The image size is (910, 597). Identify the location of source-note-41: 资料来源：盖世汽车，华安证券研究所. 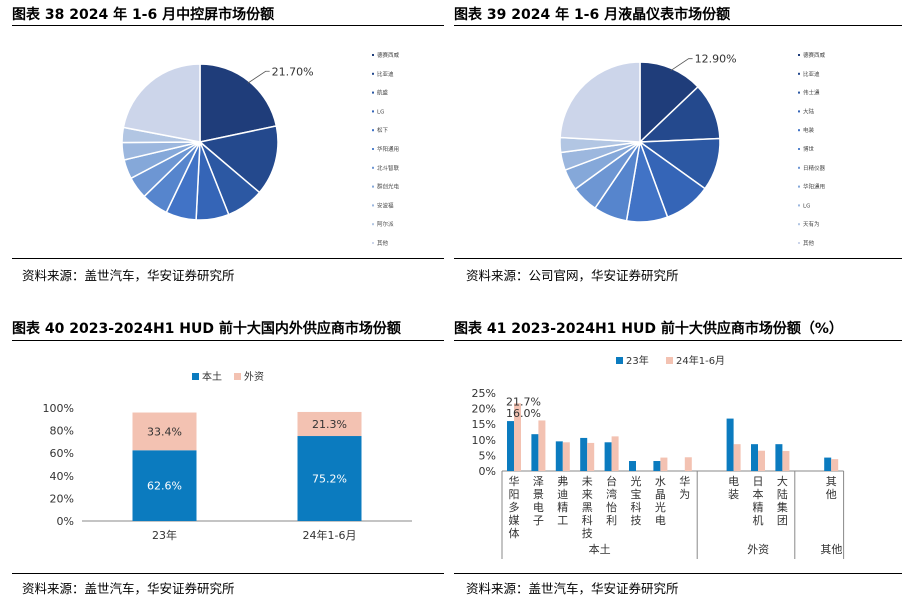
(572, 588).